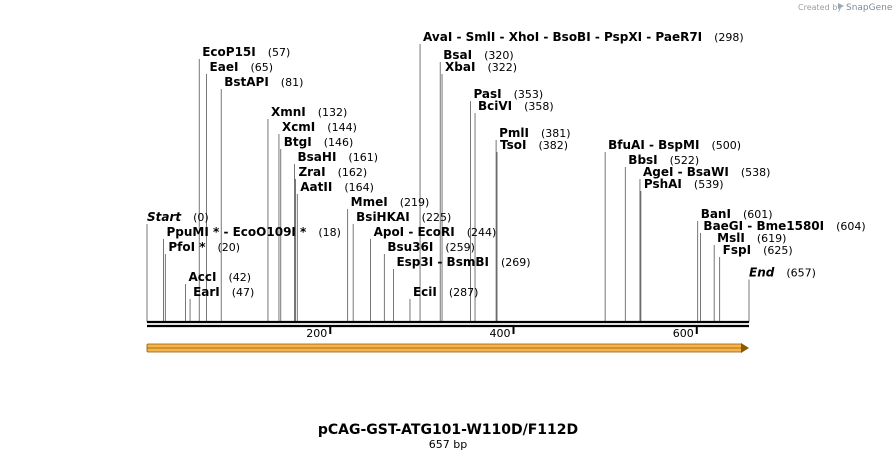 Image resolution: width=896 pixels, height=460 pixels. I want to click on site-position: (244), so click(482, 232).